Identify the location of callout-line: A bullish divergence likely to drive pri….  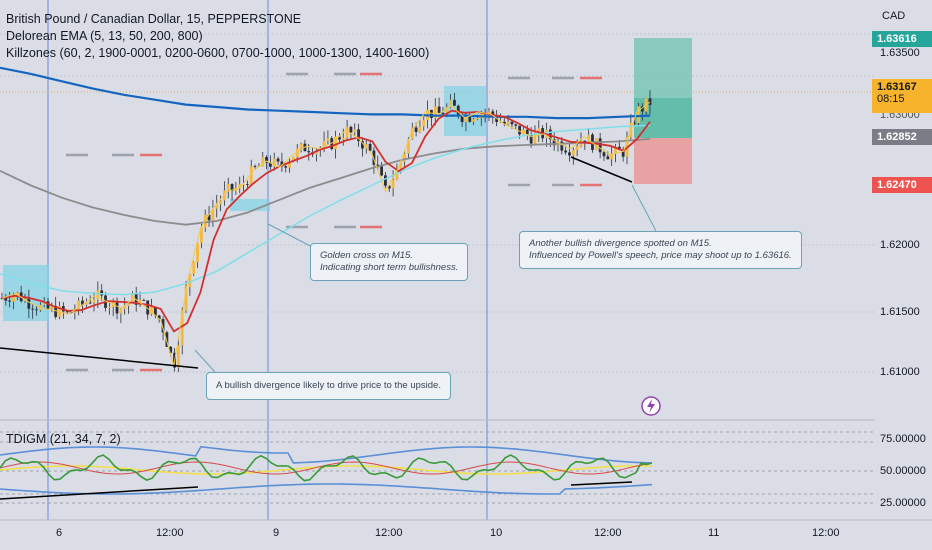
(328, 385).